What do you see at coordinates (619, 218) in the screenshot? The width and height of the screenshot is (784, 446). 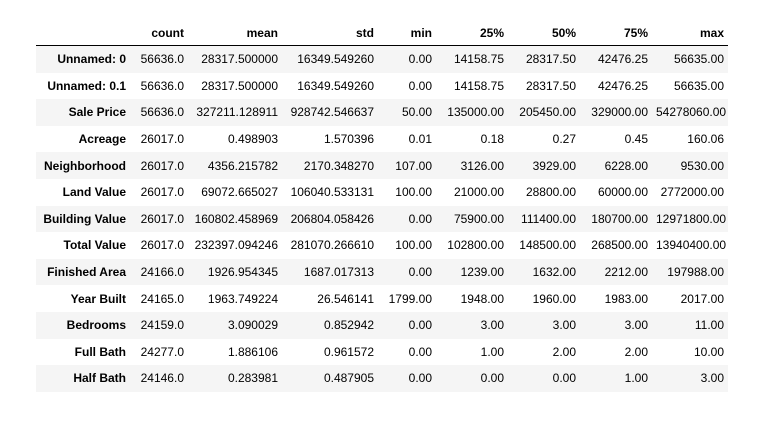 I see `cell-75: 180700.00` at bounding box center [619, 218].